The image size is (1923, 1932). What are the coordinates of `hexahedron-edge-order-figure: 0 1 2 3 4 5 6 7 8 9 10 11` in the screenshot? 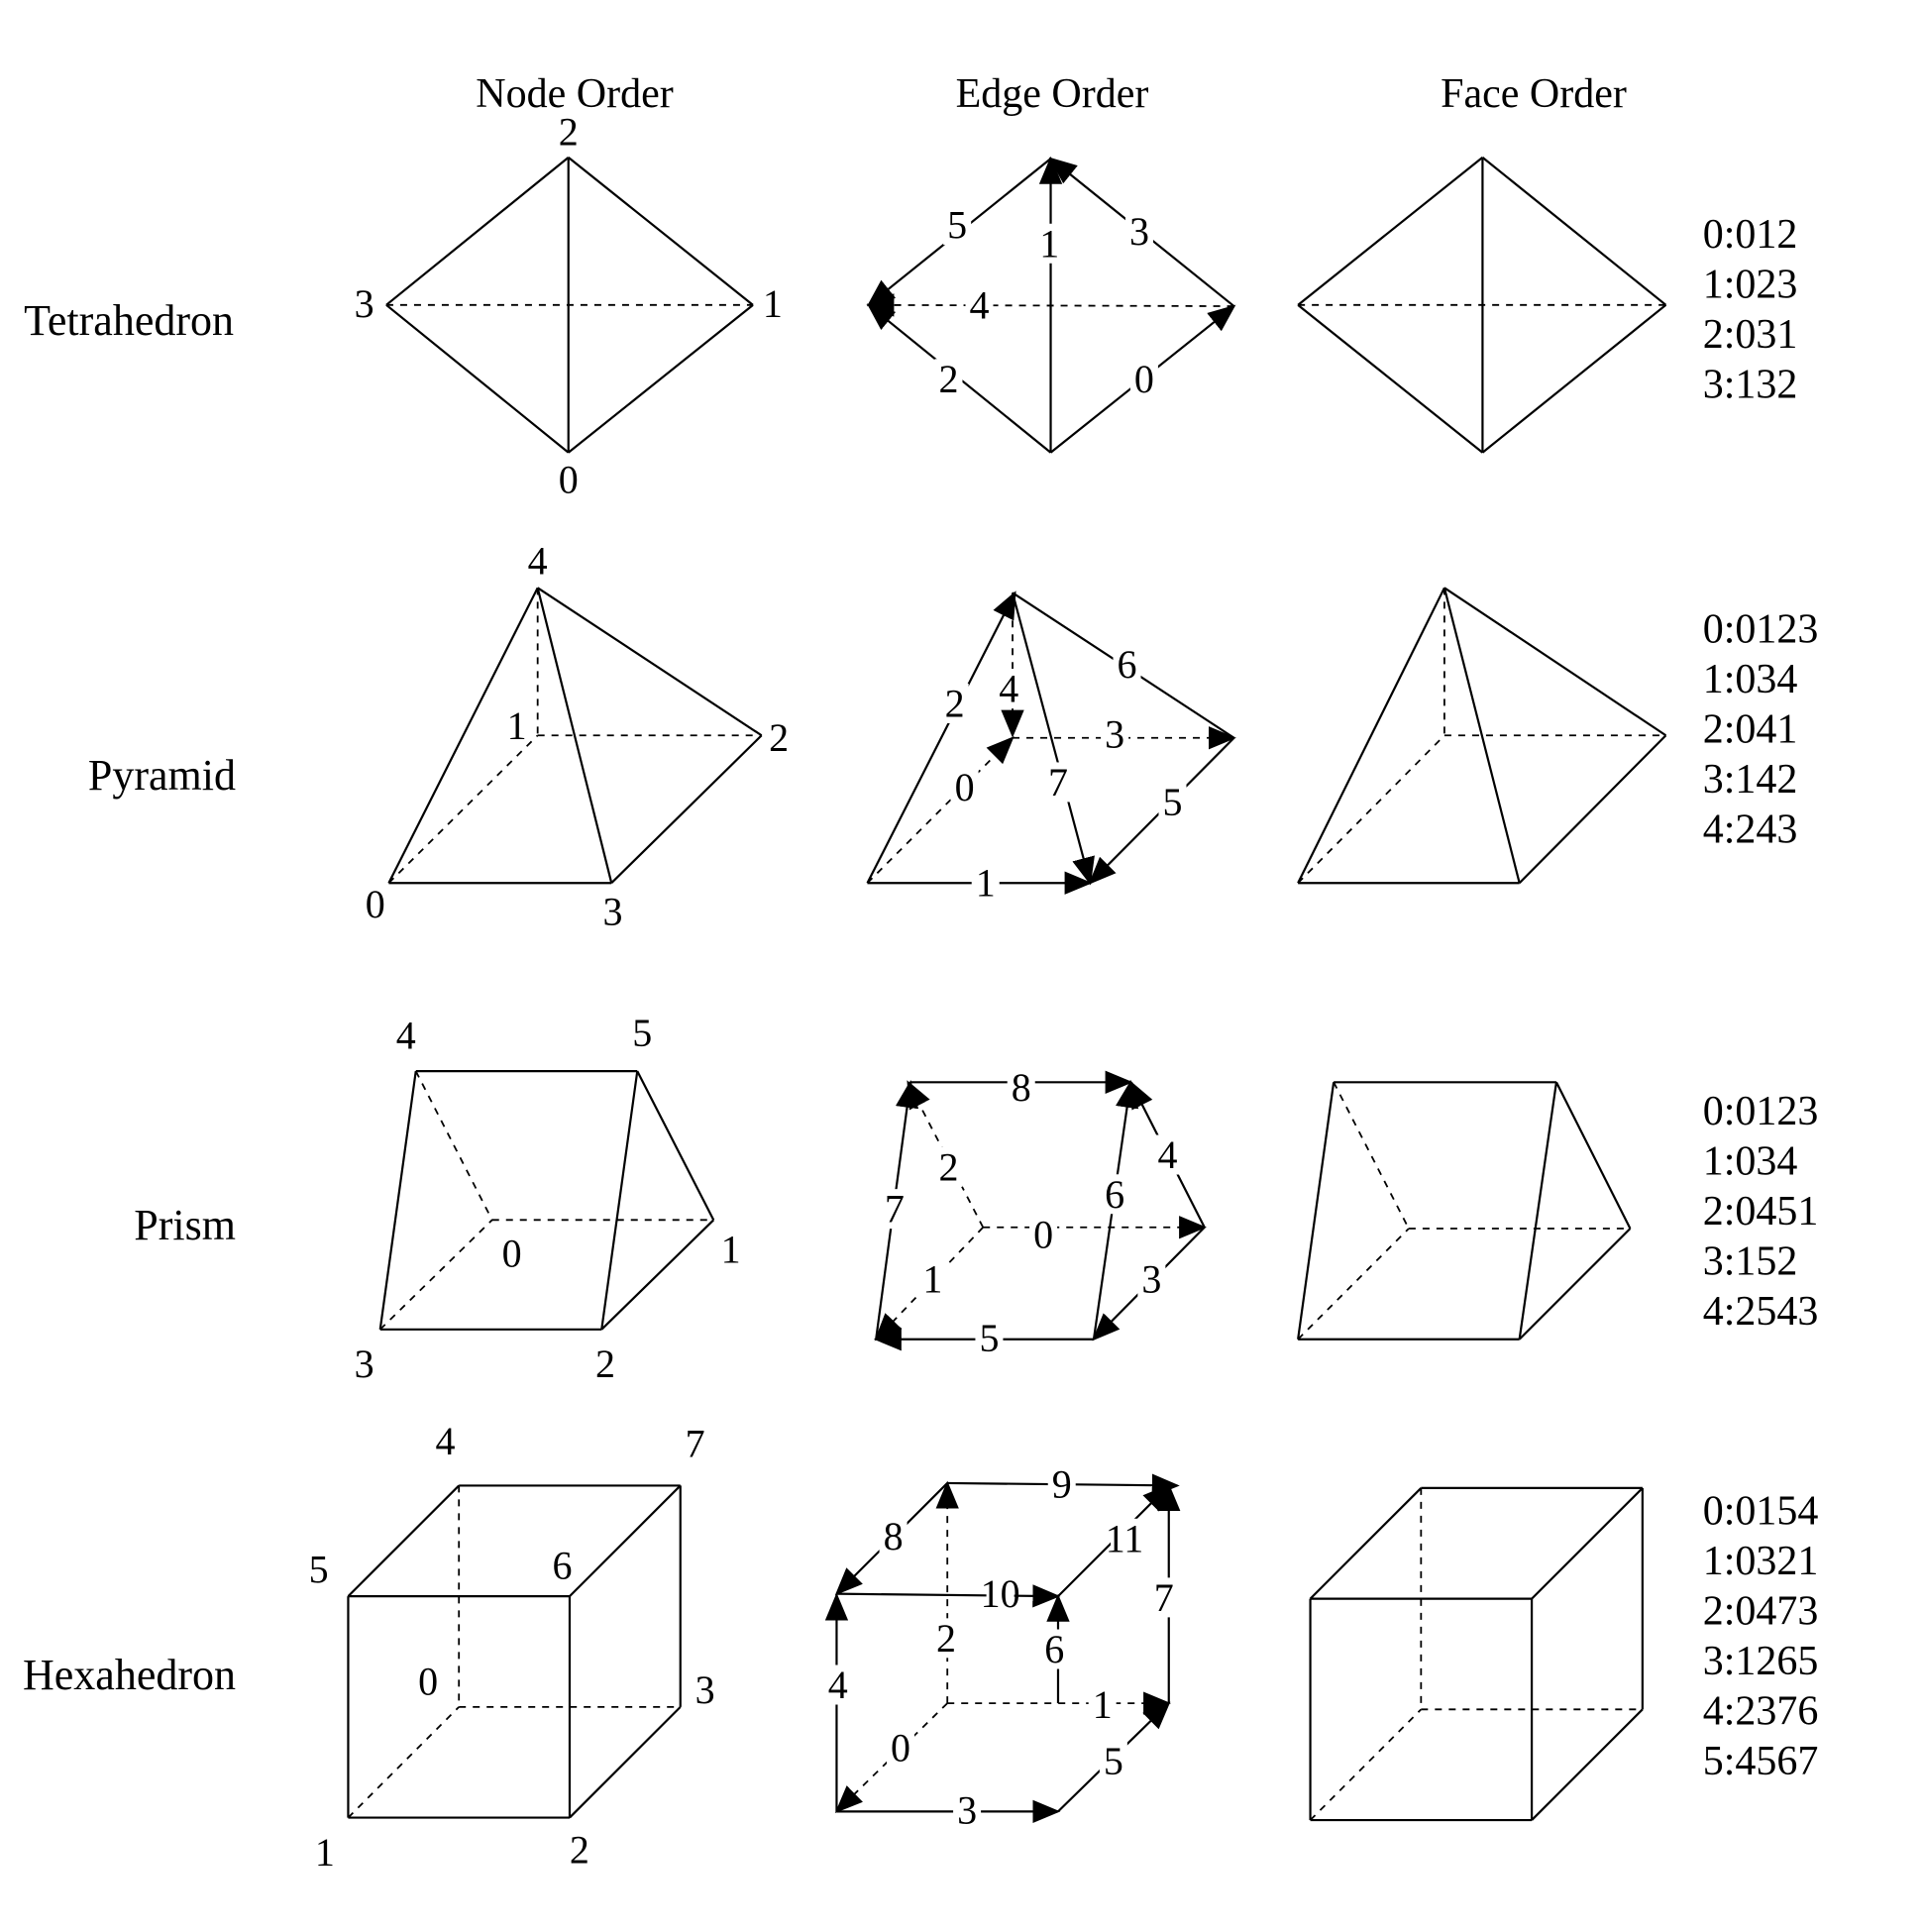 It's located at (1002, 1647).